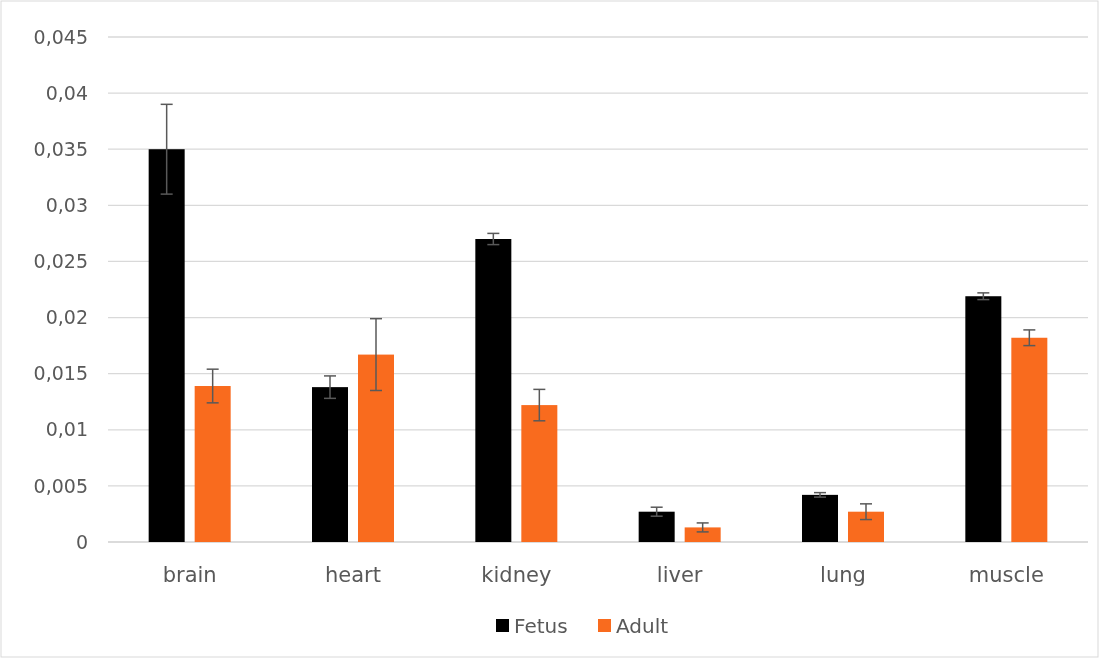  Describe the element at coordinates (189, 575) in the screenshot. I see `x-tick-label: brain` at that location.